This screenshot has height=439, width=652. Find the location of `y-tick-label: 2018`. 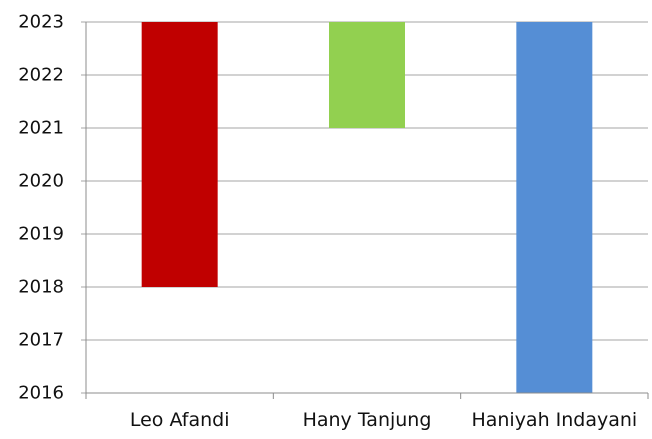

y-tick-label: 2018 is located at coordinates (41, 287).